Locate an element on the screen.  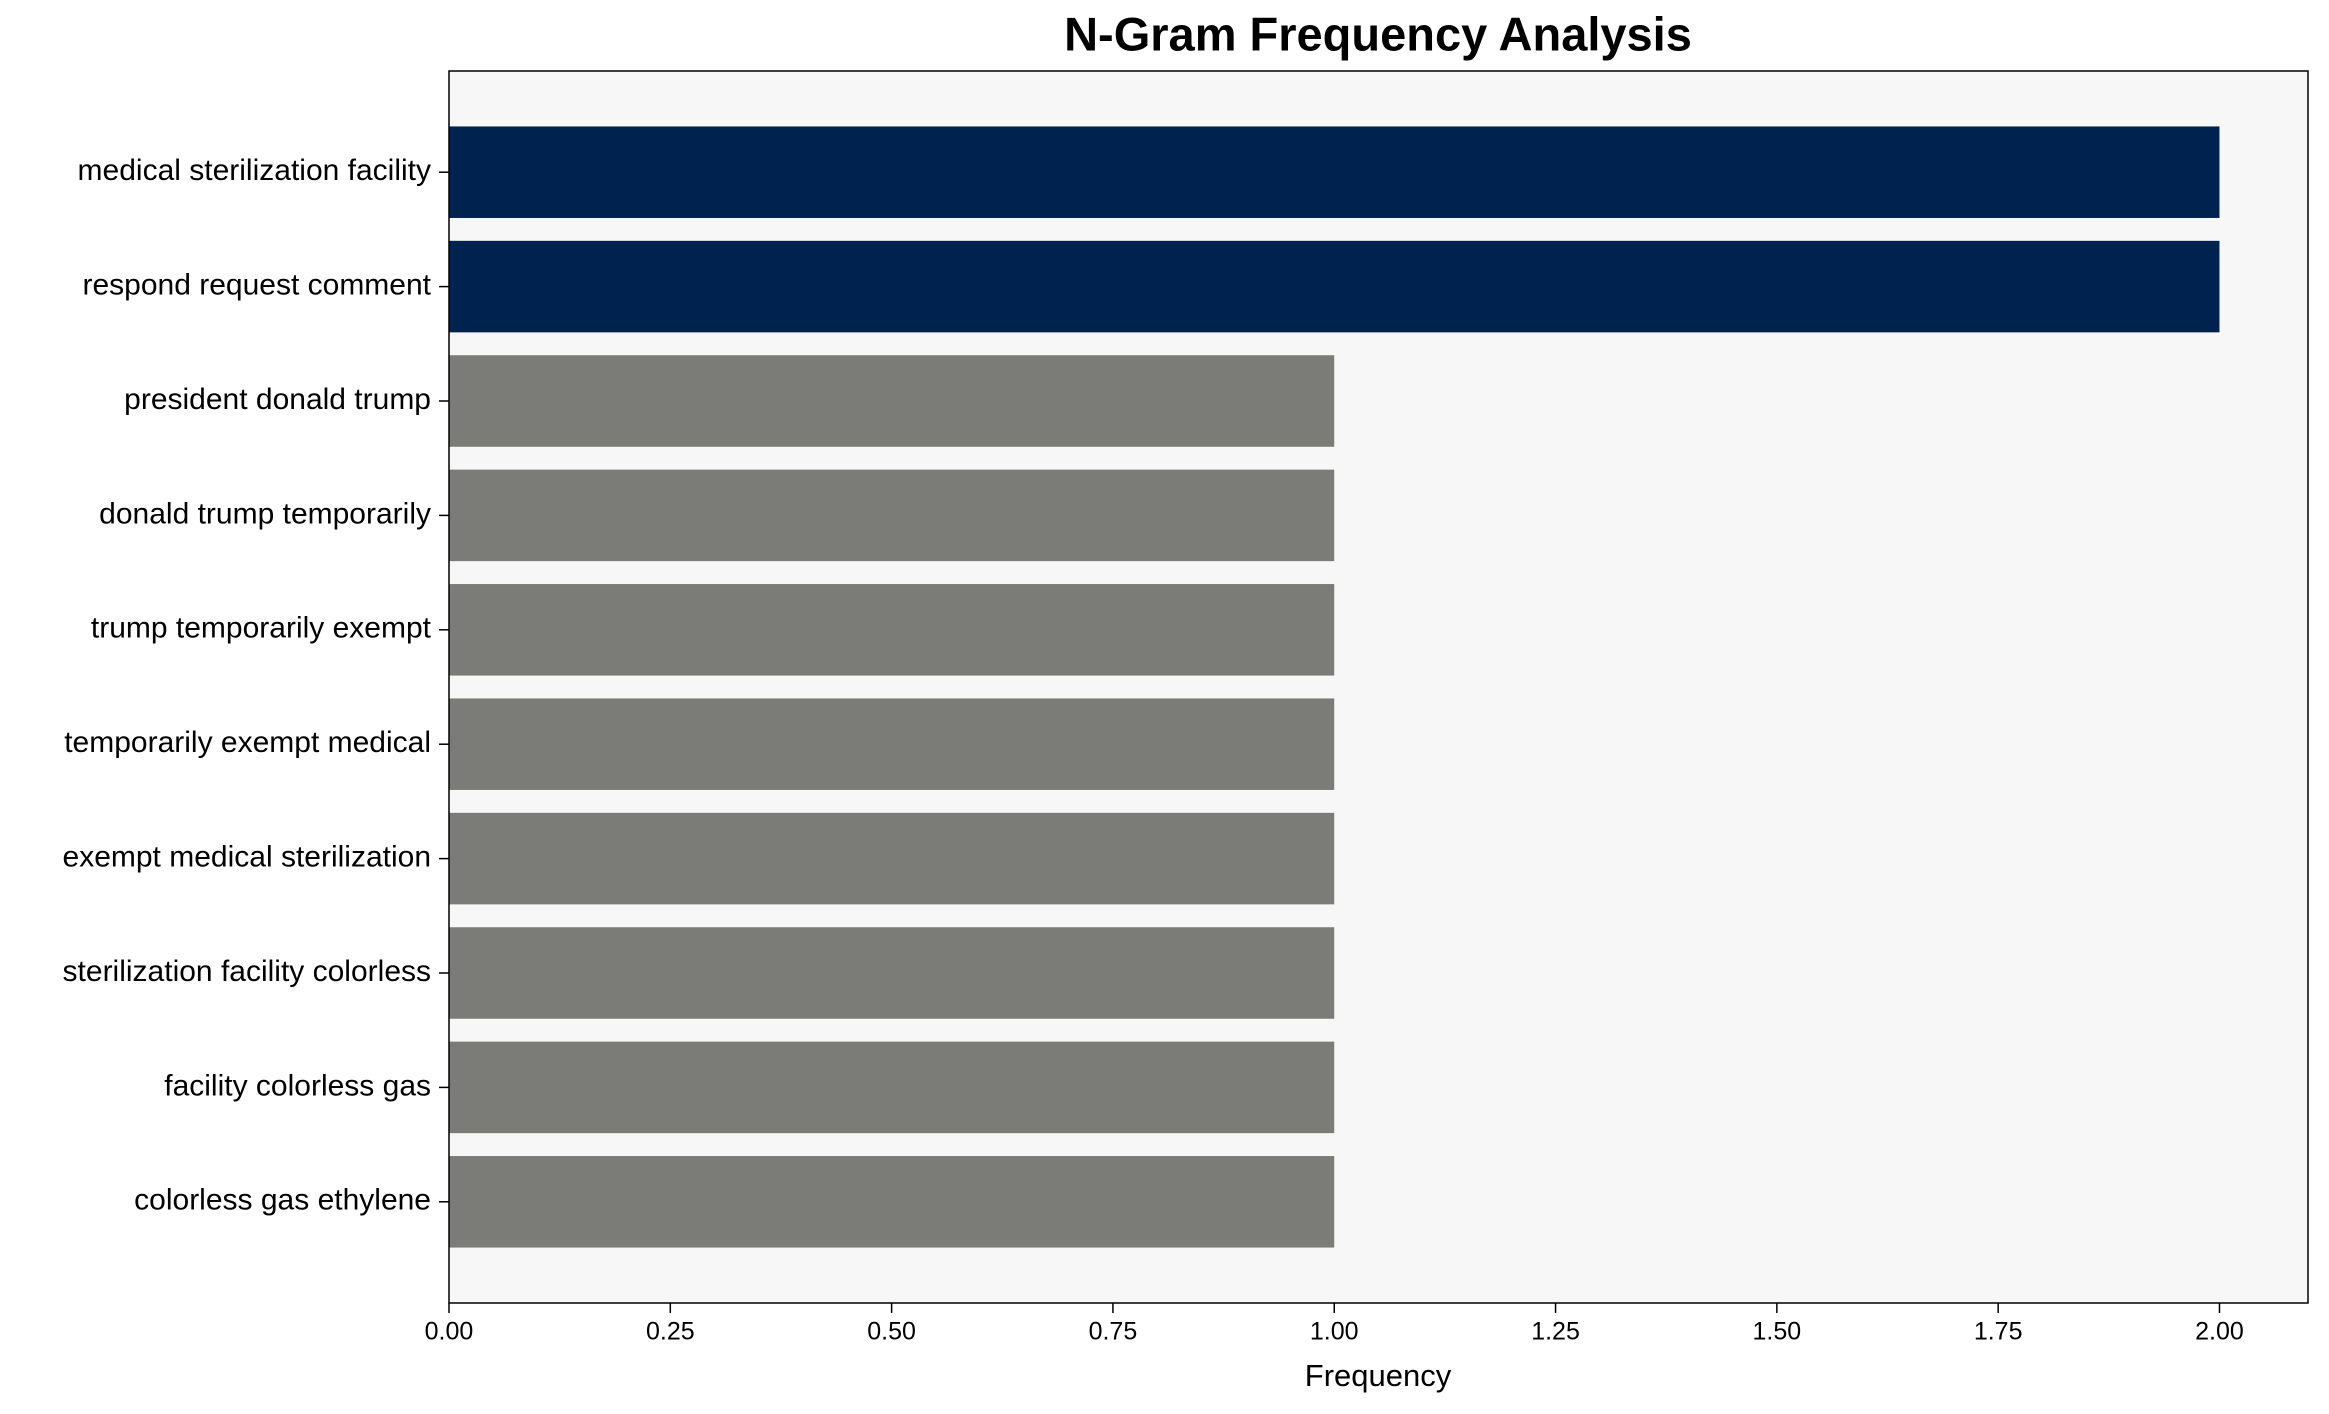
y-tick-label: trump temporarily exempt is located at coordinates (261, 628).